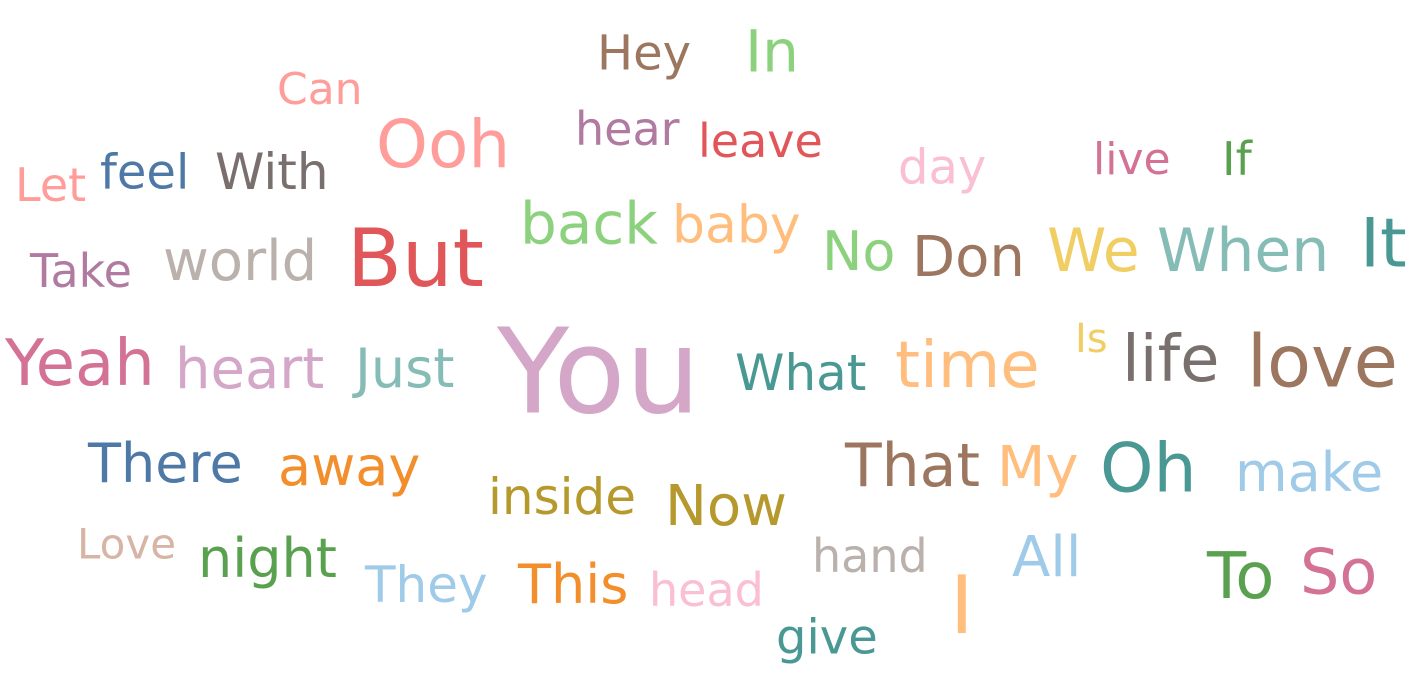 Image resolution: width=1423 pixels, height=688 pixels. What do you see at coordinates (1093, 251) in the screenshot?
I see `word-we: We` at bounding box center [1093, 251].